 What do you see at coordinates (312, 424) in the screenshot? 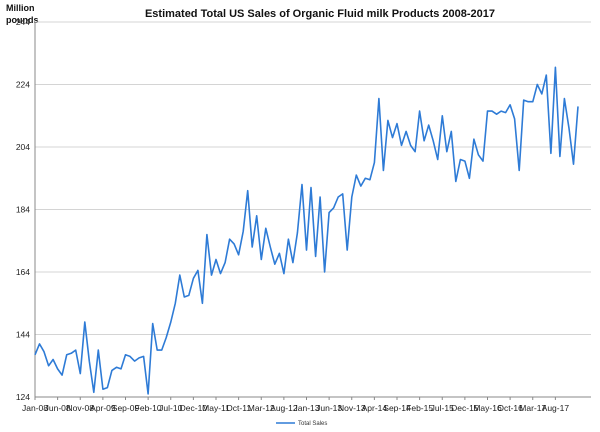
I see `legend-label-total-sales: Total Sales` at bounding box center [312, 424].